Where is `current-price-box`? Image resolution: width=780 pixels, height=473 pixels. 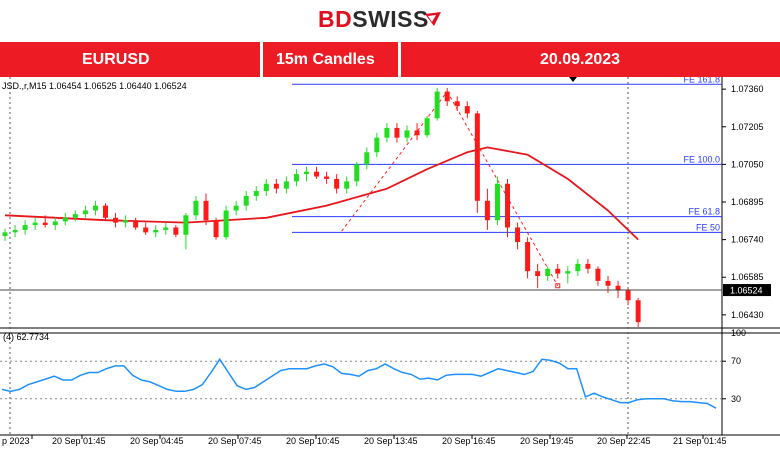 current-price-box is located at coordinates (747, 290).